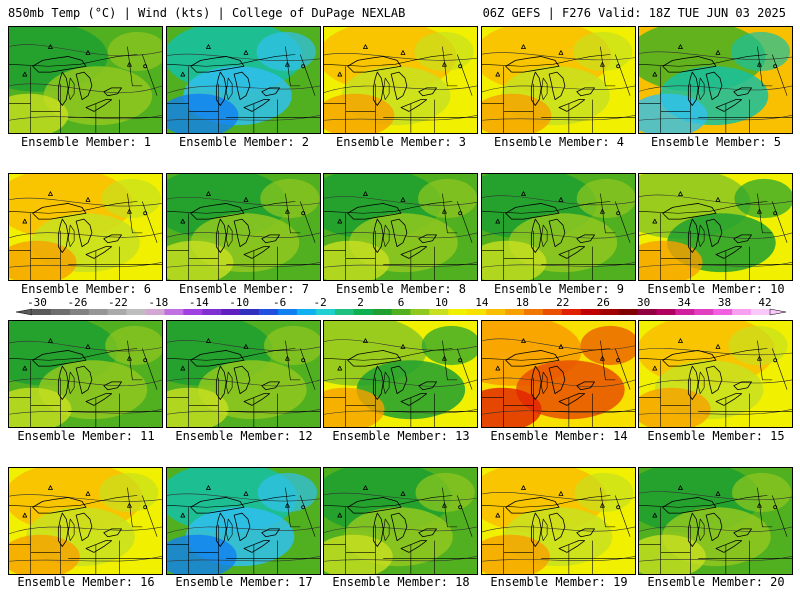 The height and width of the screenshot is (600, 800). What do you see at coordinates (643, 302) in the screenshot?
I see `colorbar-tick-label: 30` at bounding box center [643, 302].